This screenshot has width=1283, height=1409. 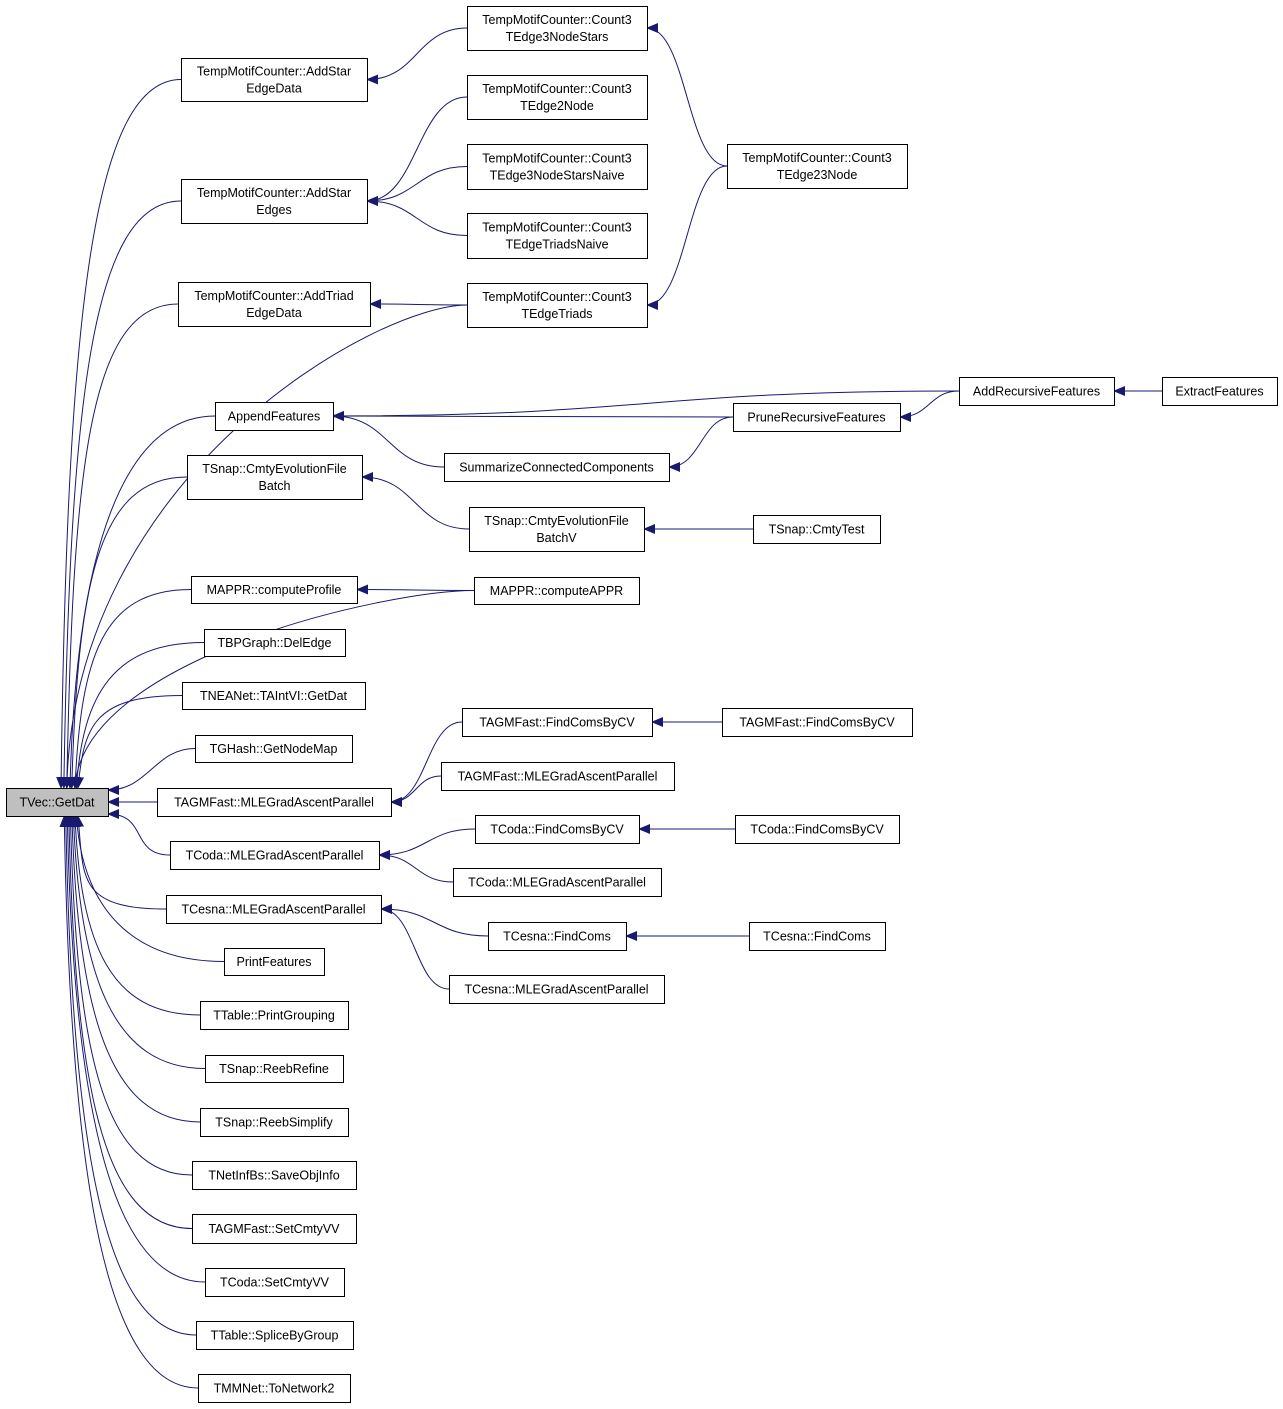 I want to click on node-coda-find-cv: TCoda::FindComsByCV, so click(x=557, y=829).